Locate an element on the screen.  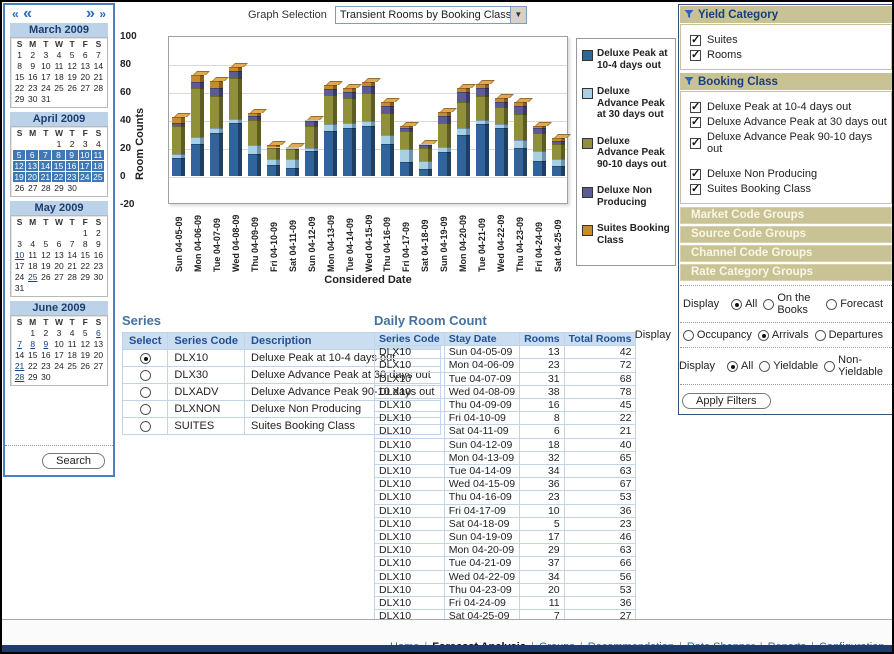
calendar-day-cell: 6 is located at coordinates (59, 244).